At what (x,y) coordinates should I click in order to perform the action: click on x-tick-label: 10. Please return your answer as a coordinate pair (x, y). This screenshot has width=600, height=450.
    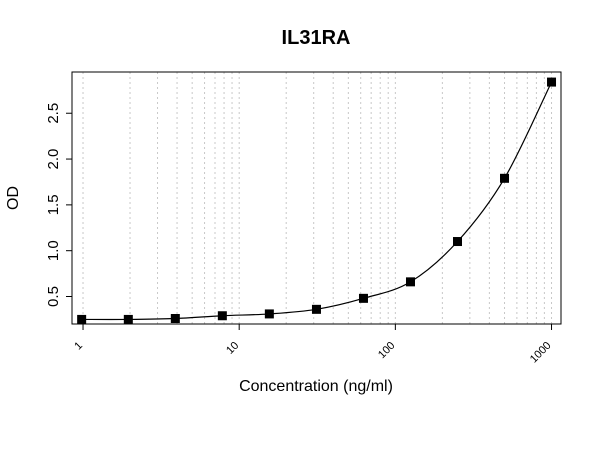
    Looking at the image, I should click on (232, 348).